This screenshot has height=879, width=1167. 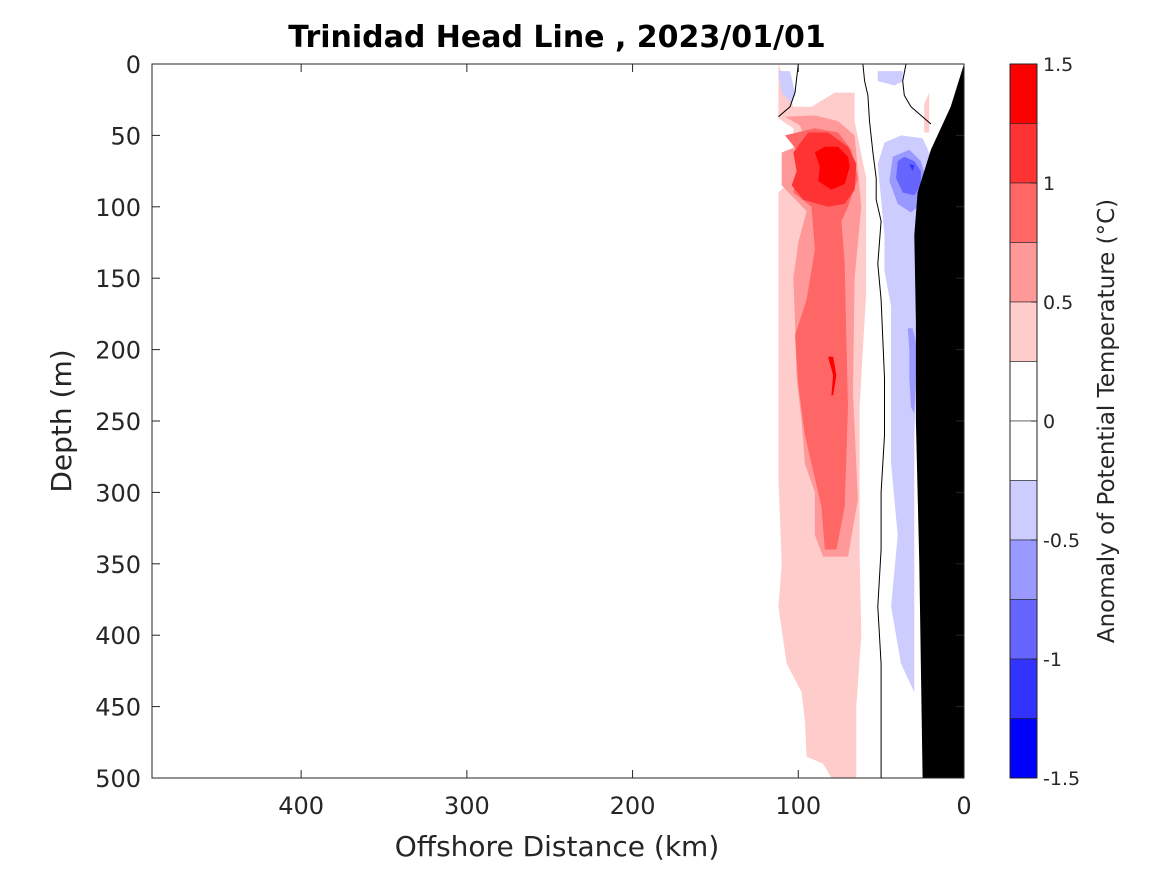 What do you see at coordinates (832, 376) in the screenshot?
I see `contour-region-warm-125-deep` at bounding box center [832, 376].